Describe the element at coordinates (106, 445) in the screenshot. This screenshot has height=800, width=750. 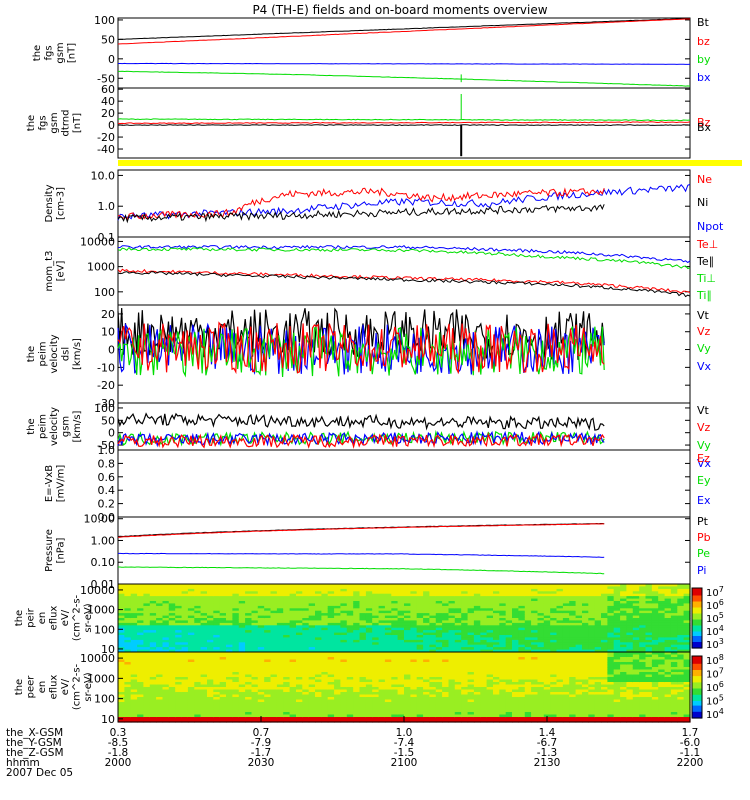
I see `y-tick-label: -50` at that location.